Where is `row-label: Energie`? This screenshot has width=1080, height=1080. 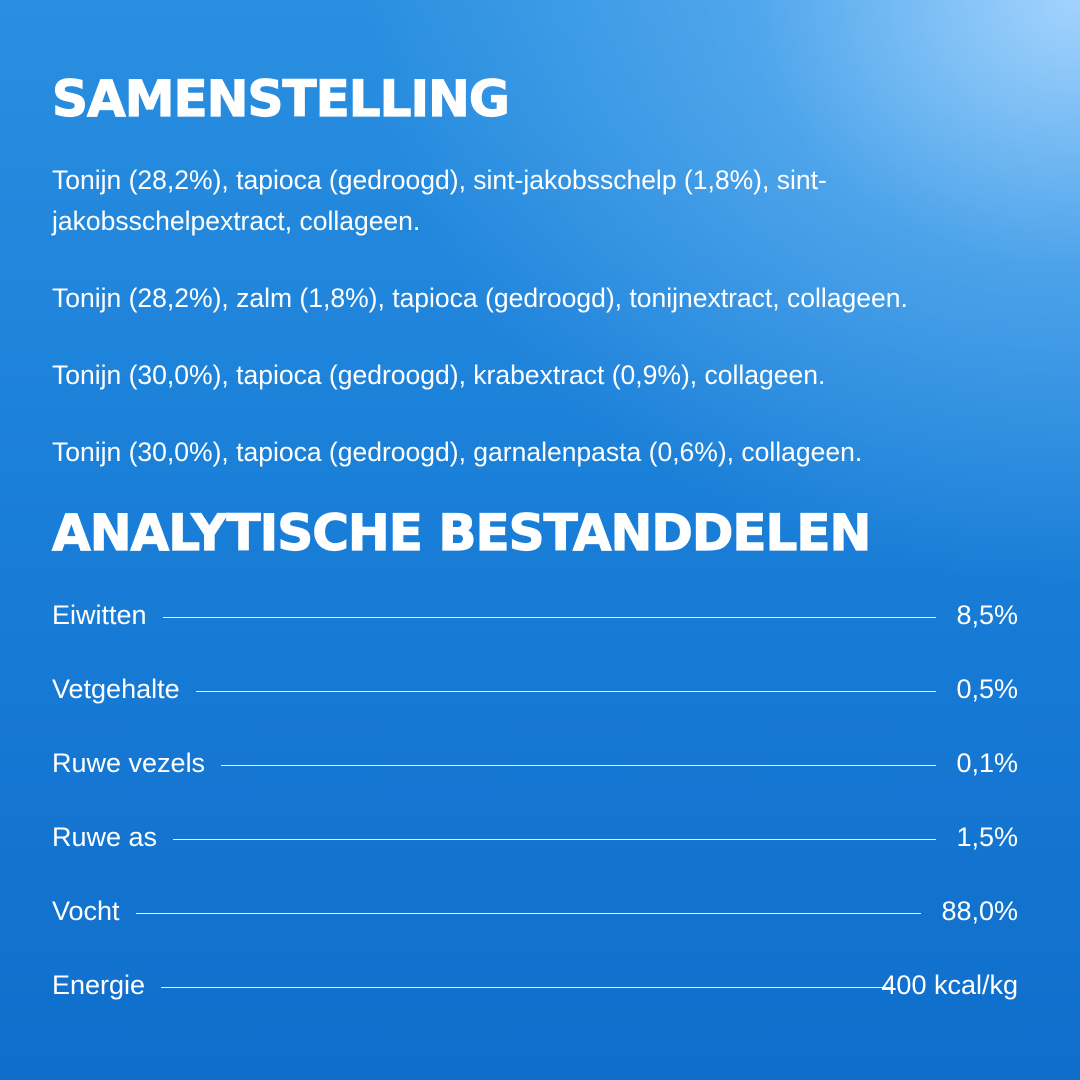 row-label: Energie is located at coordinates (99, 985).